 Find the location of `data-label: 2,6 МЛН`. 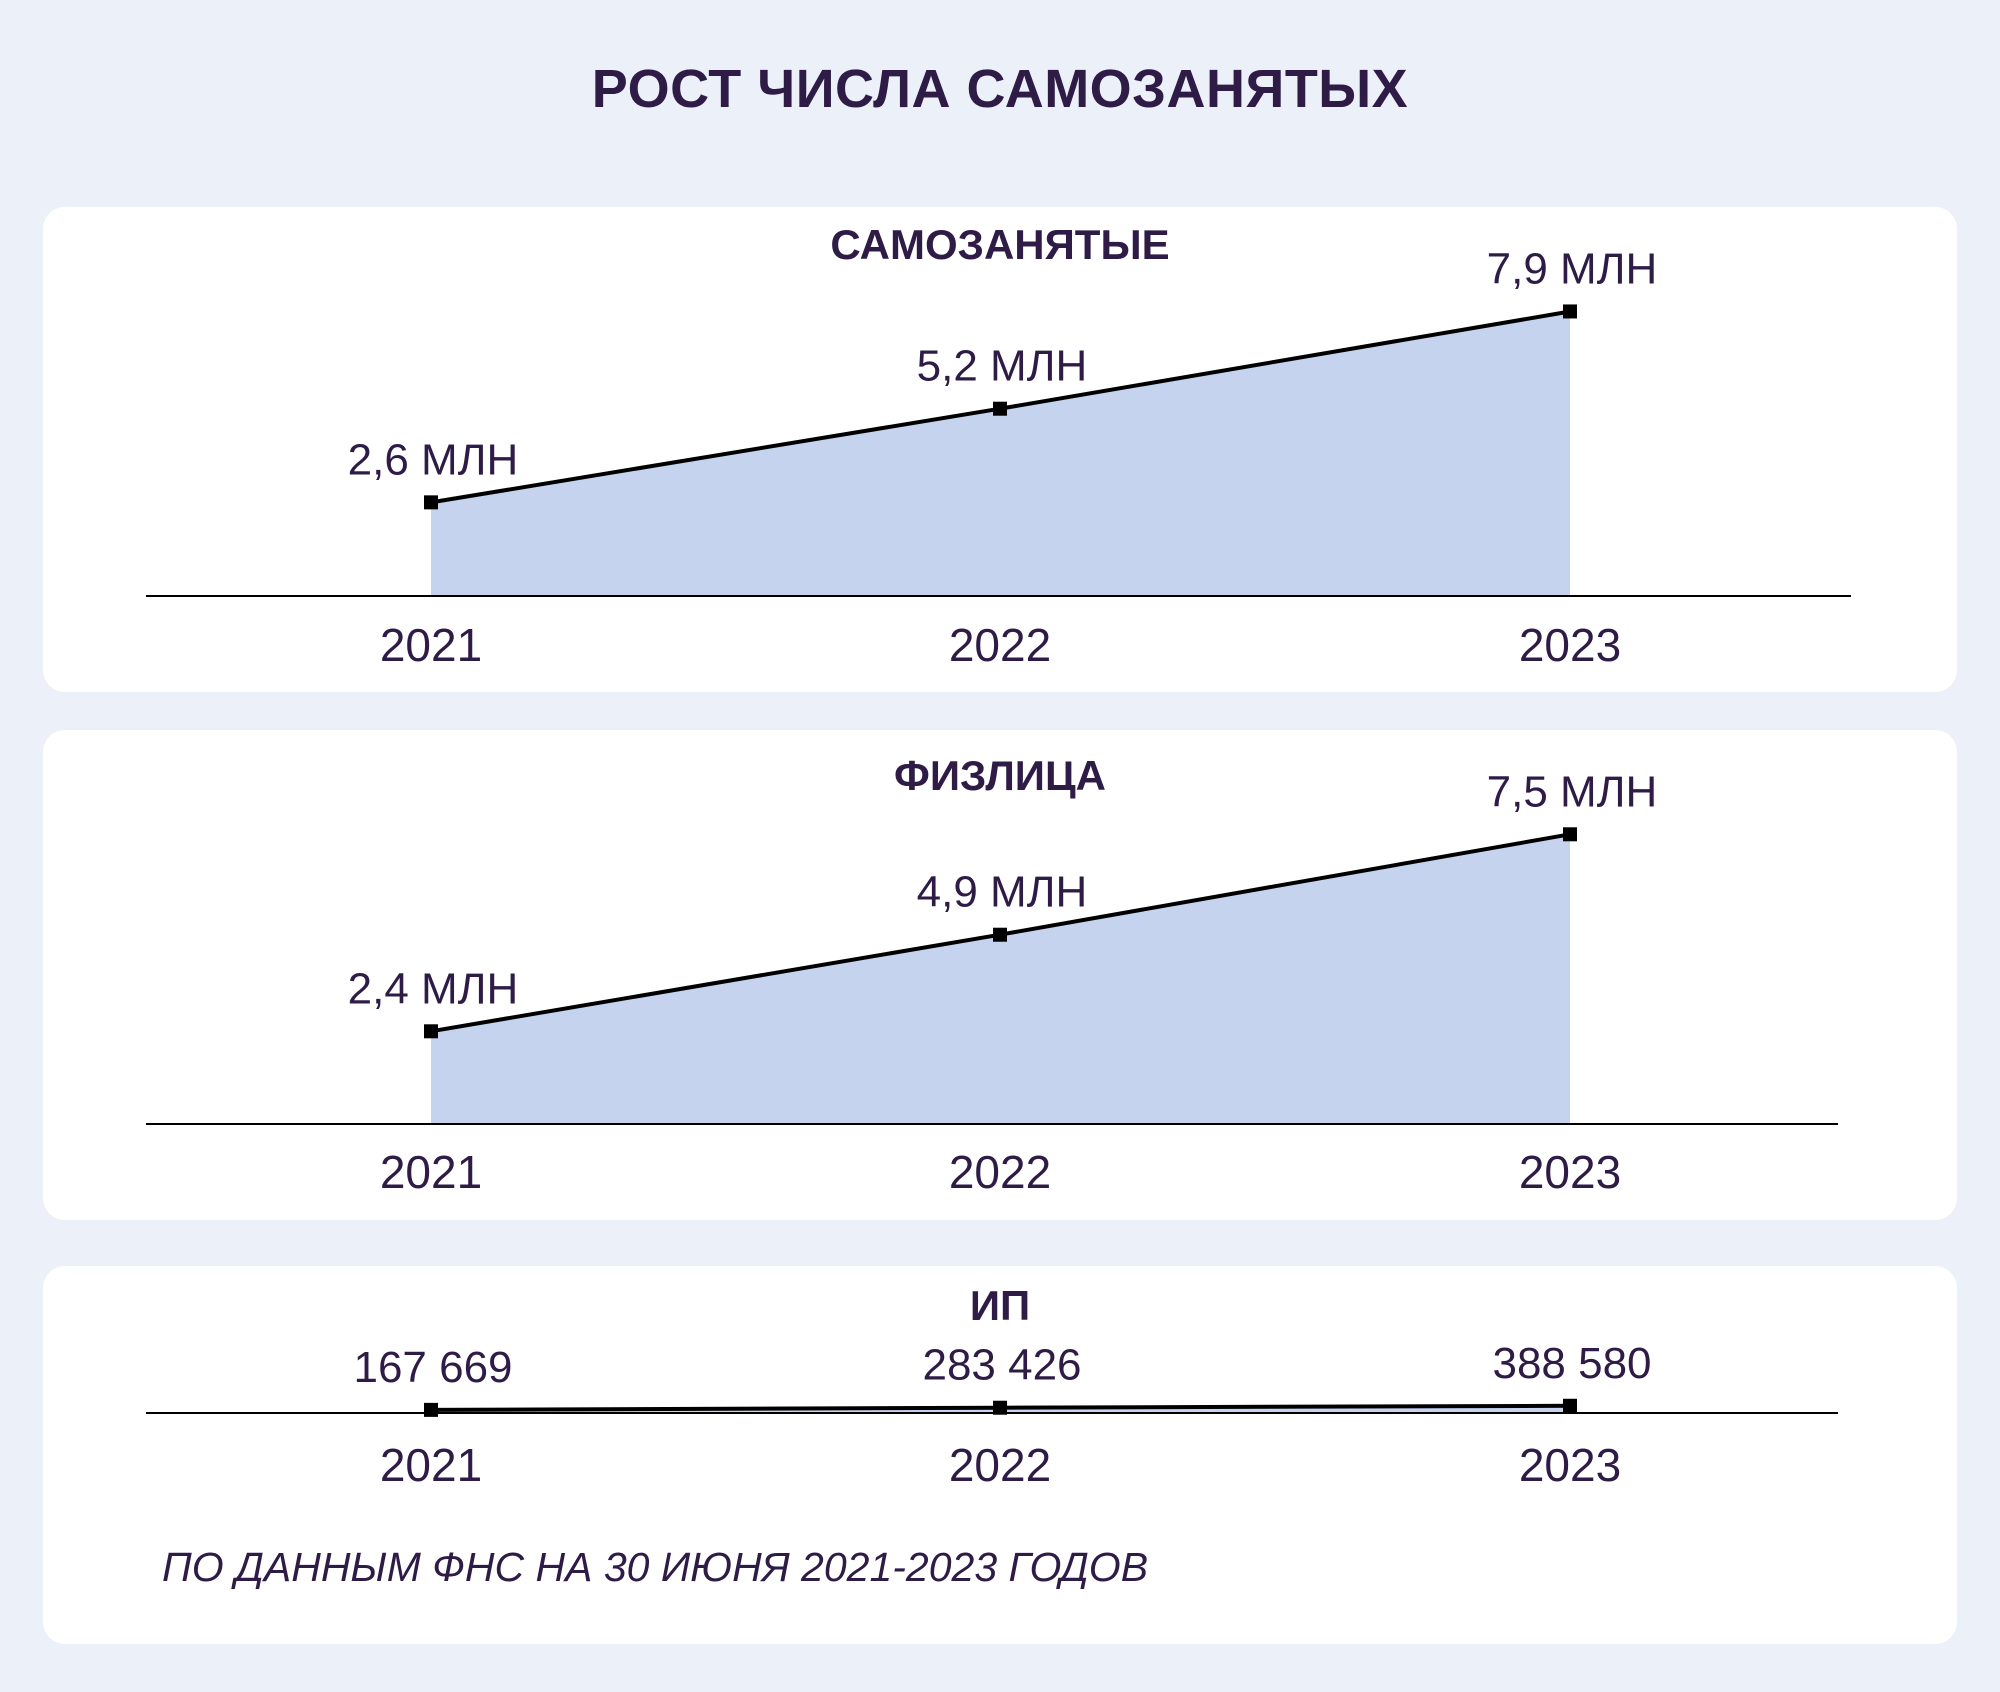

data-label: 2,6 МЛН is located at coordinates (433, 459).